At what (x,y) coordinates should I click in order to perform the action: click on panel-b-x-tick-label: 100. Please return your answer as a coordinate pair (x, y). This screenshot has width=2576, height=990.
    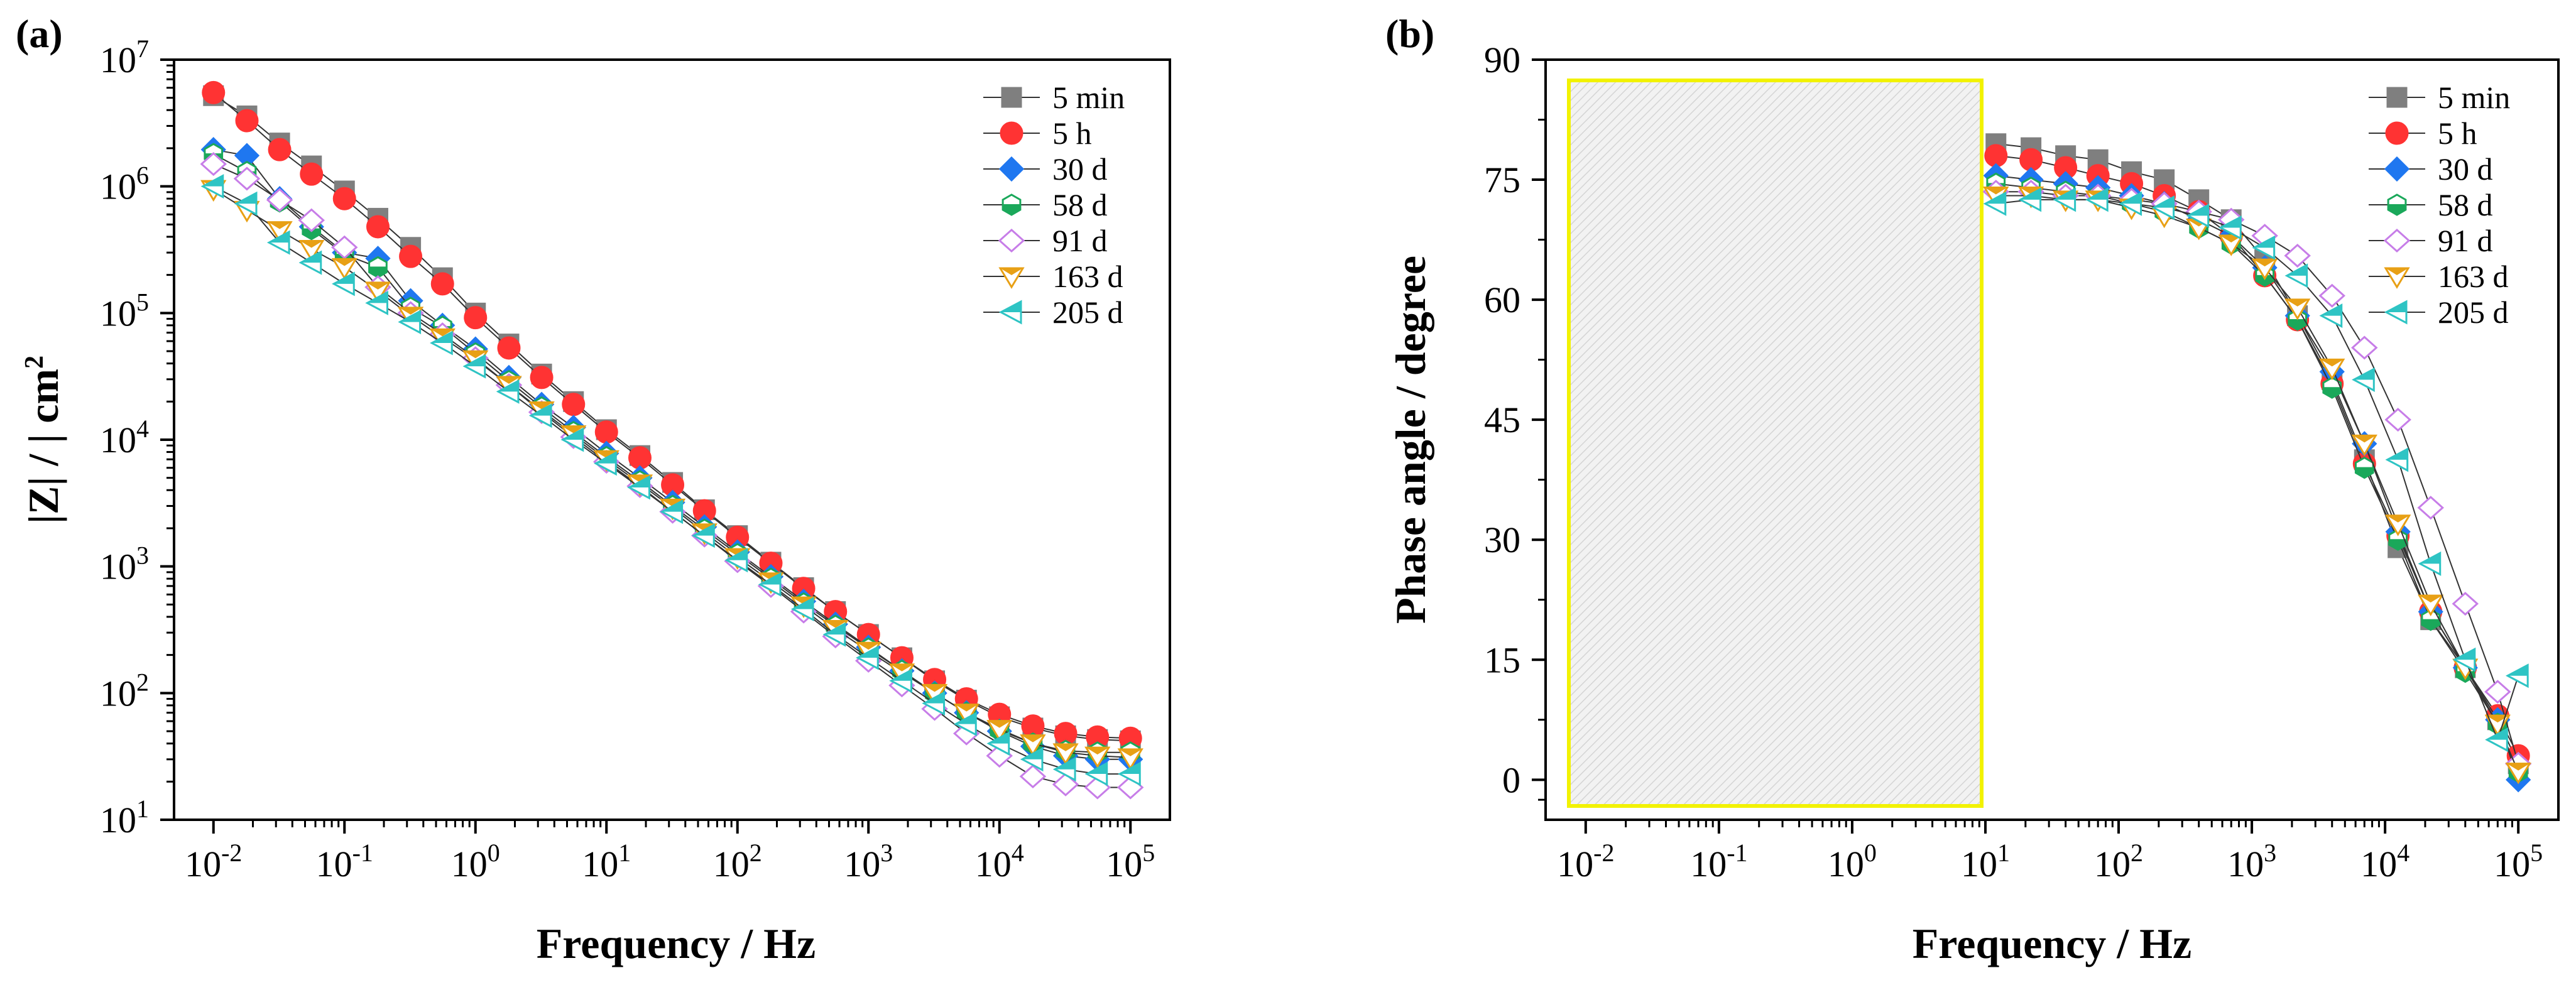
    Looking at the image, I should click on (1853, 861).